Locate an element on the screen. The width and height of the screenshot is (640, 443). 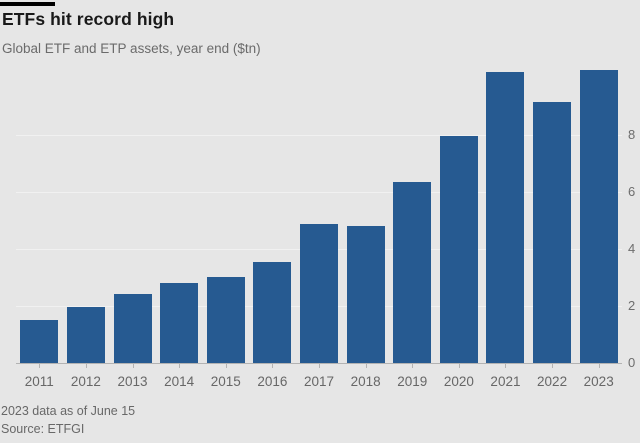
x-axis-label-2019: 2019 is located at coordinates (412, 381).